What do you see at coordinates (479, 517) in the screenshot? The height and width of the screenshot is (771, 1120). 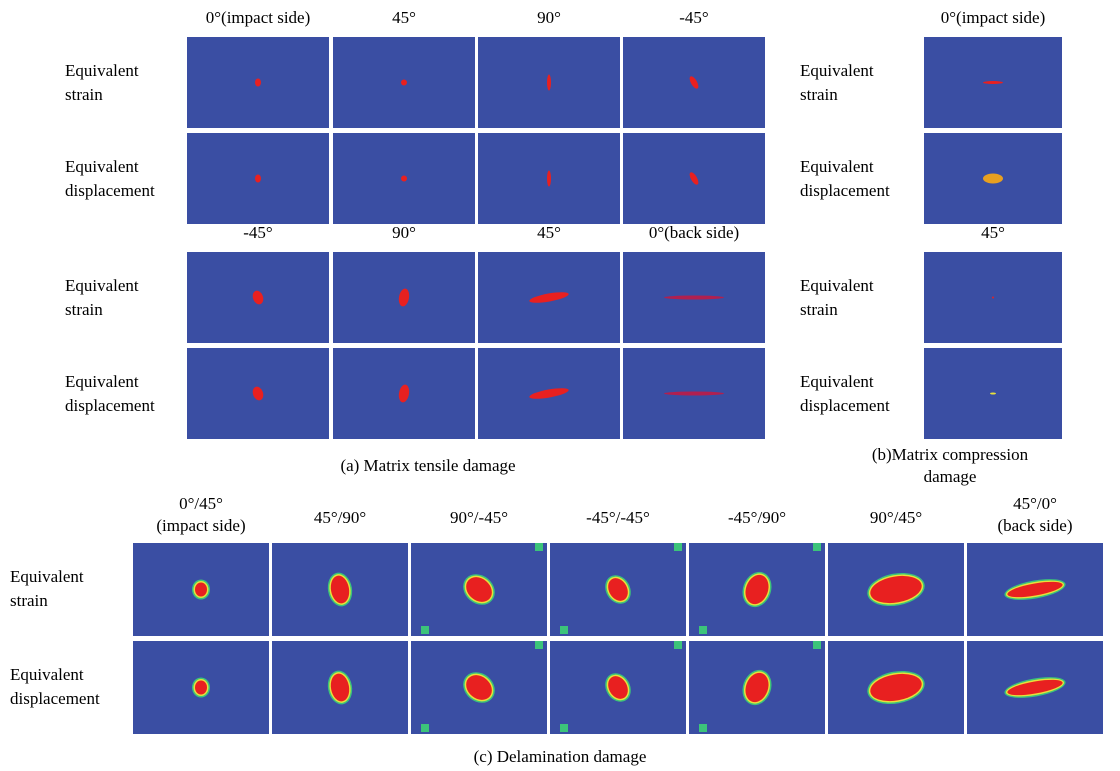 I see `column-header: 90°/-45°` at bounding box center [479, 517].